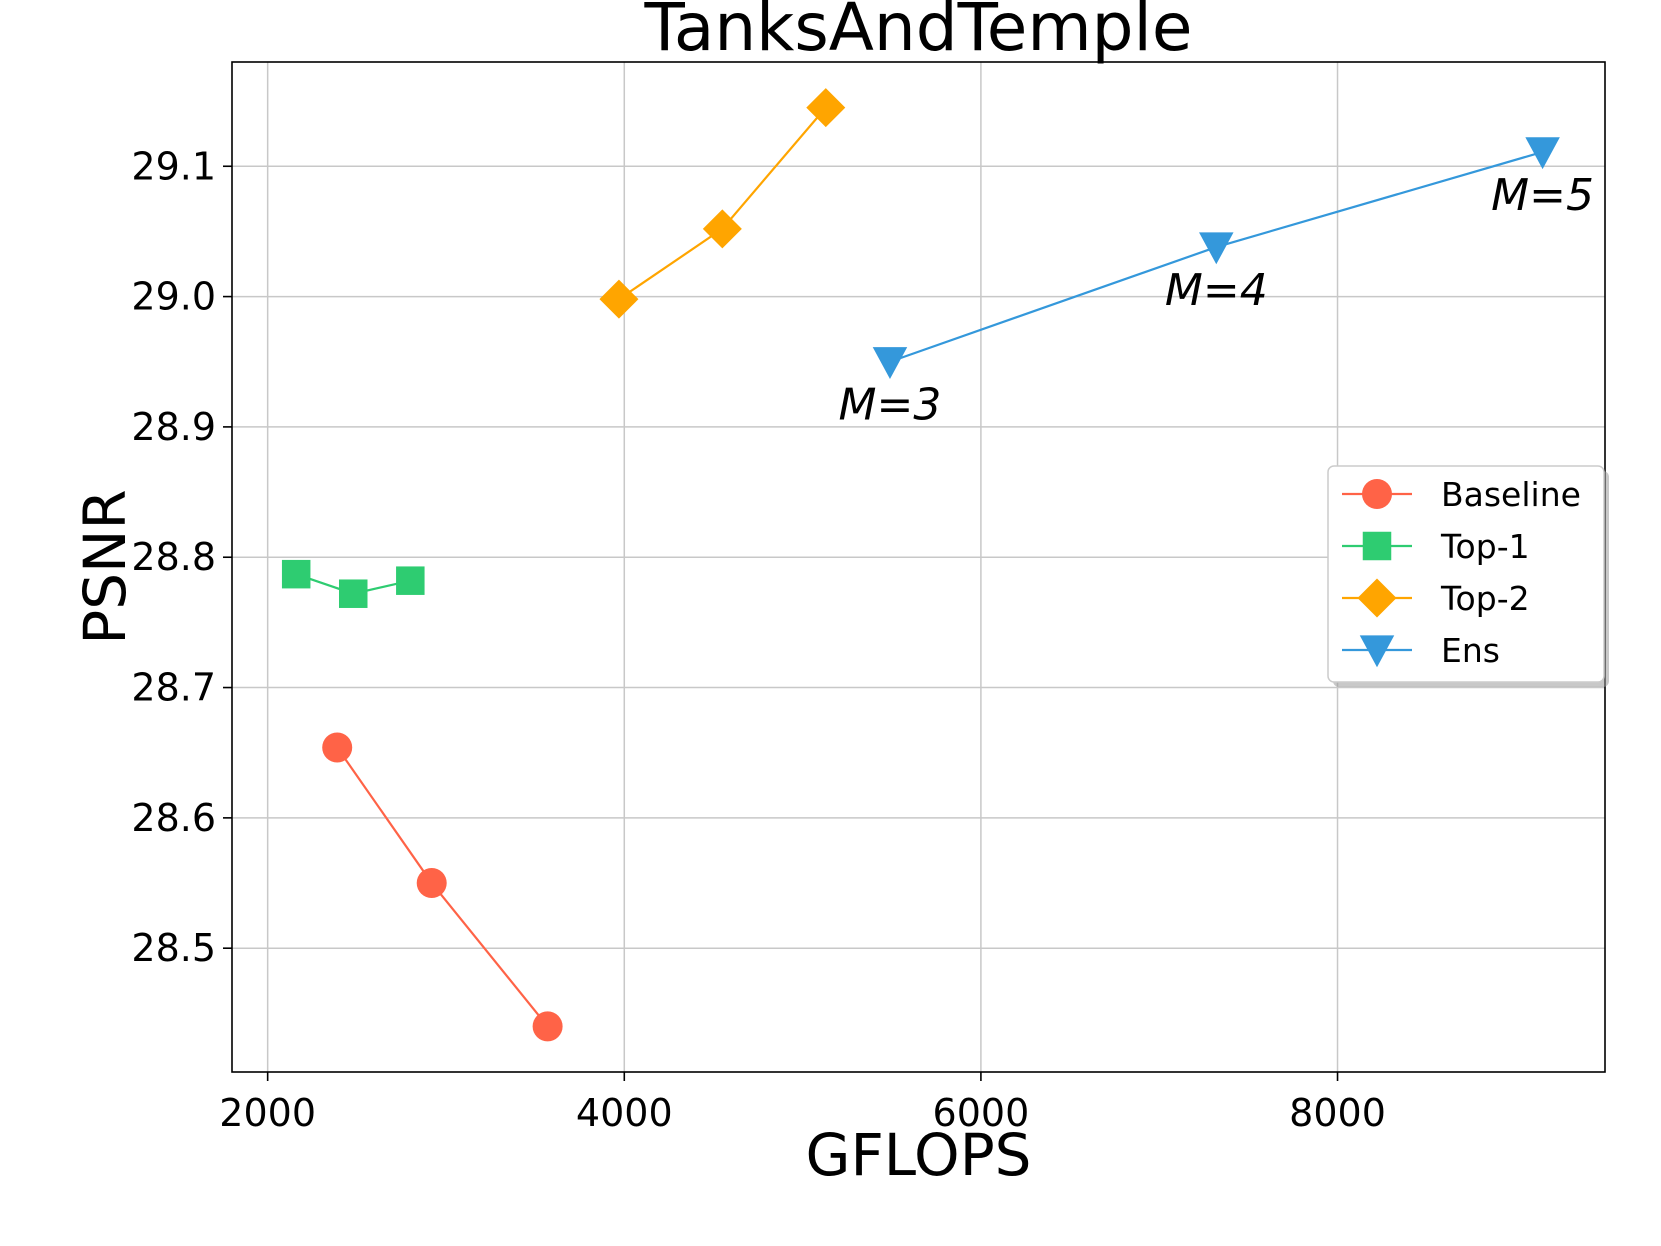 This screenshot has height=1246, width=1661. Describe the element at coordinates (1542, 195) in the screenshot. I see `annotation-label: M=5` at that location.